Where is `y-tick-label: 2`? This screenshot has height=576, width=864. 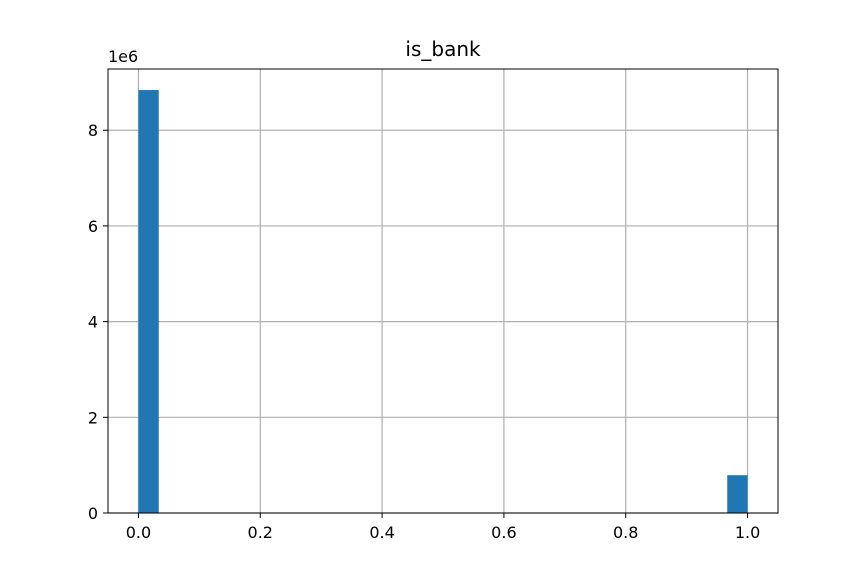 y-tick-label: 2 is located at coordinates (93, 417).